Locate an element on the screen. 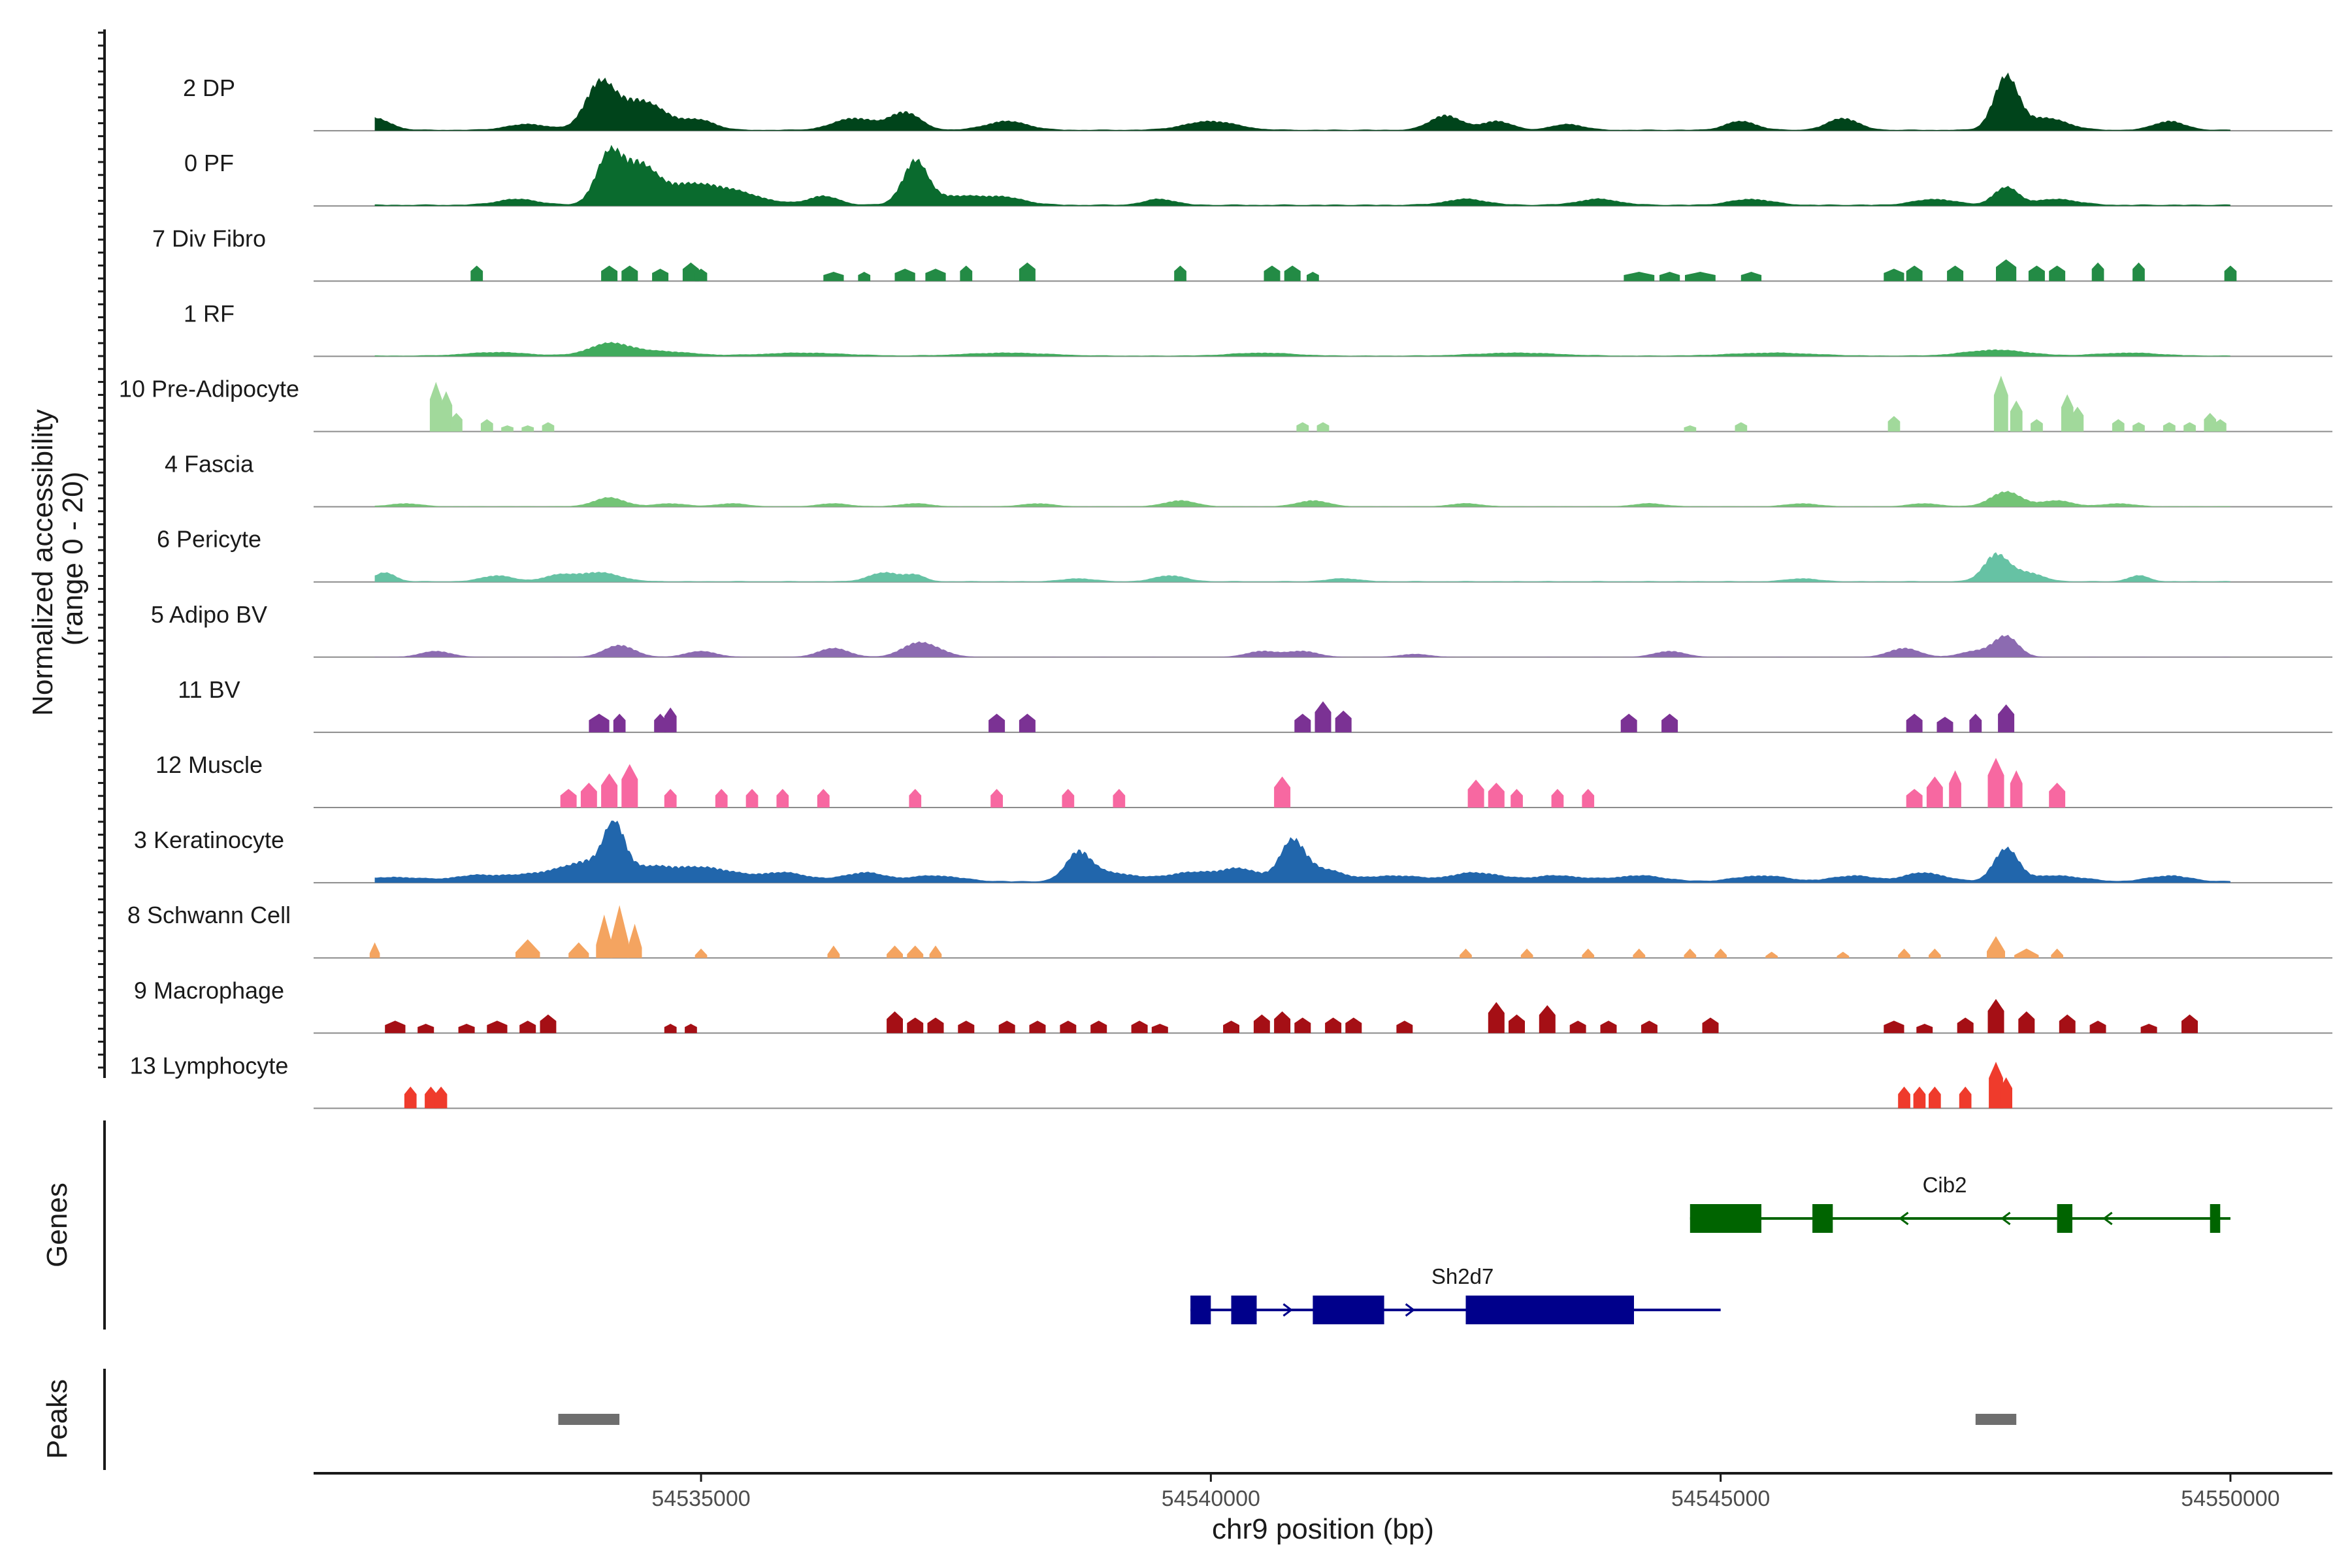  track-7-div-fibro: 7 Div Fibro is located at coordinates (1242, 253).